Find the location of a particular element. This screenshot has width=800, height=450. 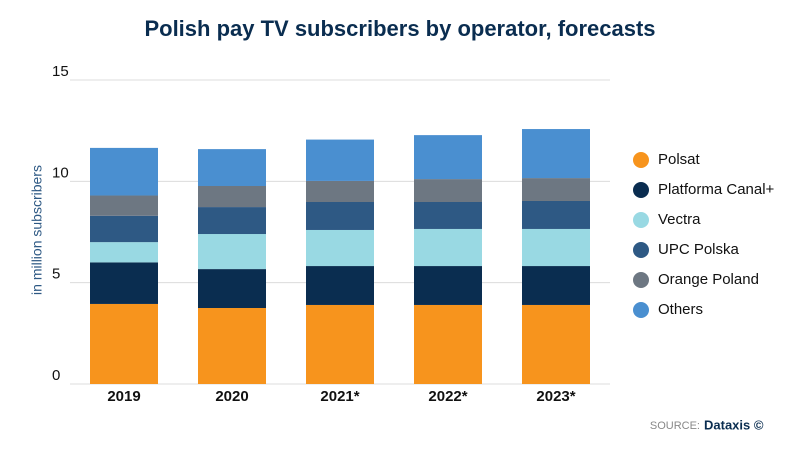

legend-label: Others is located at coordinates (680, 309).